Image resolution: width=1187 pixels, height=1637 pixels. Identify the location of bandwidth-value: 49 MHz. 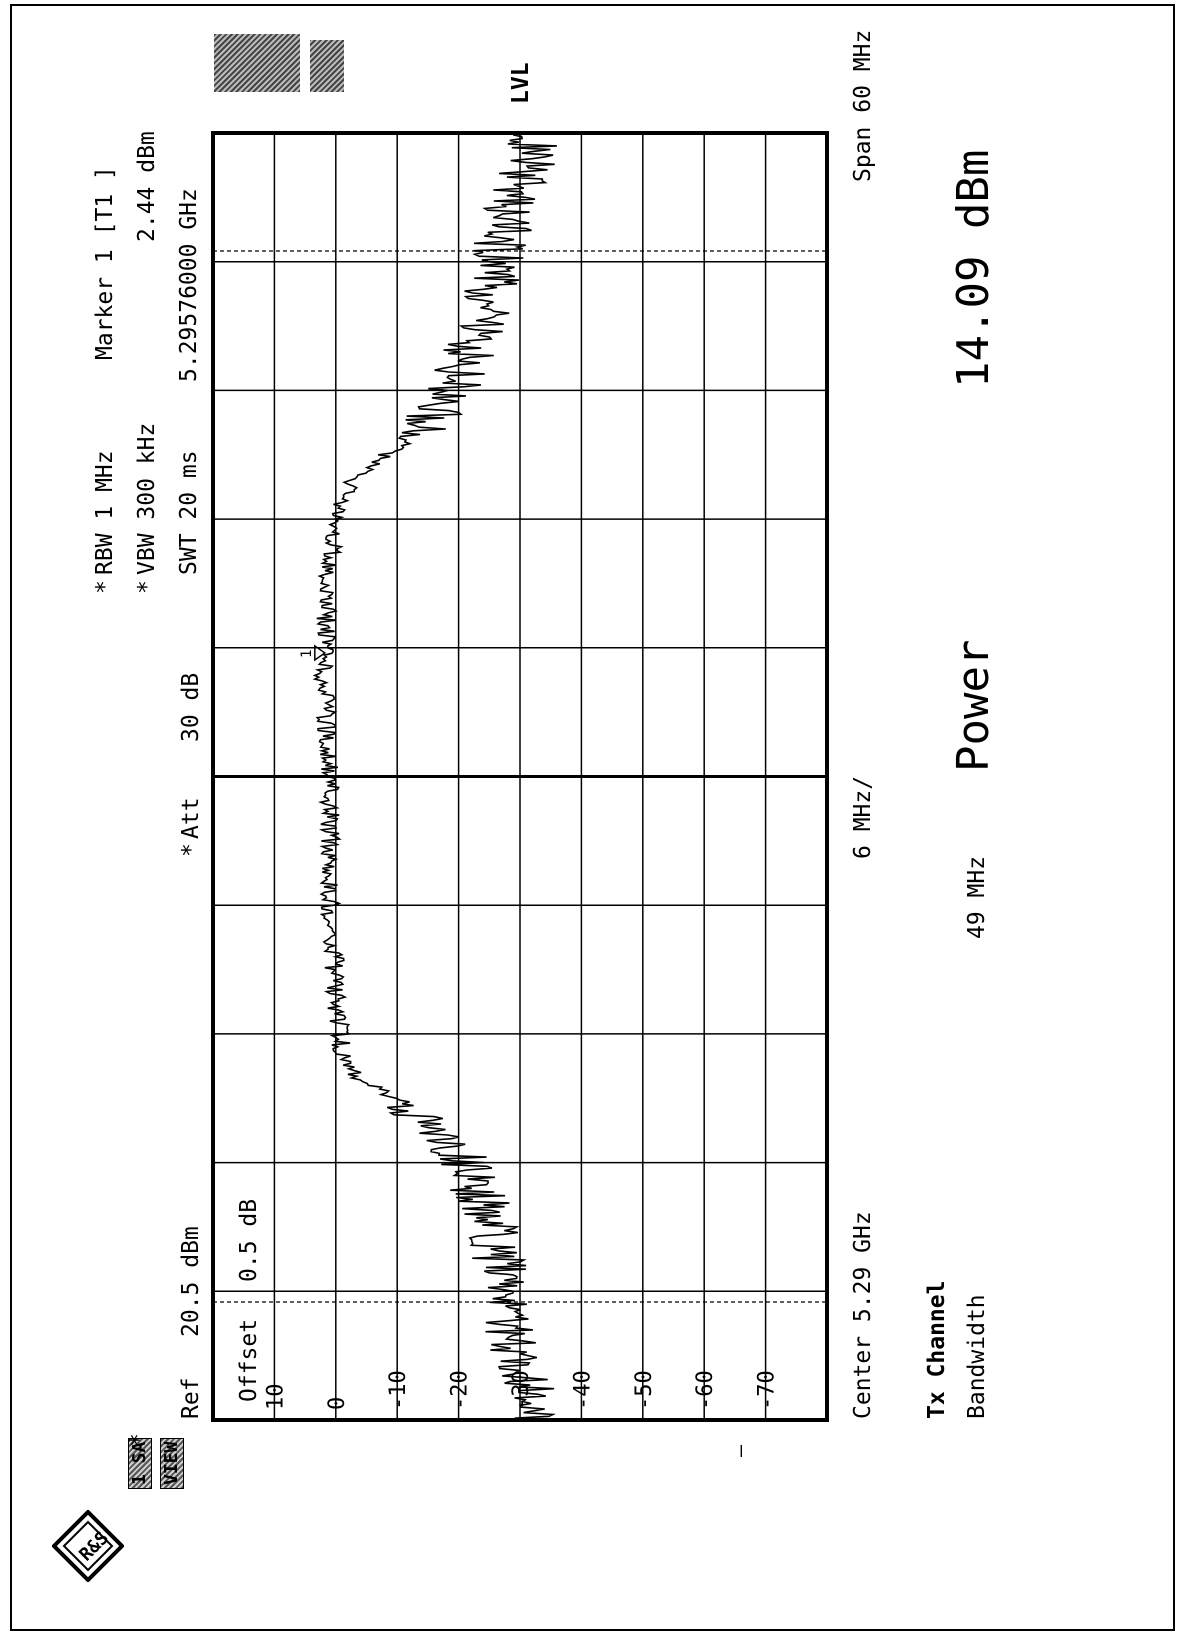
(977, 897).